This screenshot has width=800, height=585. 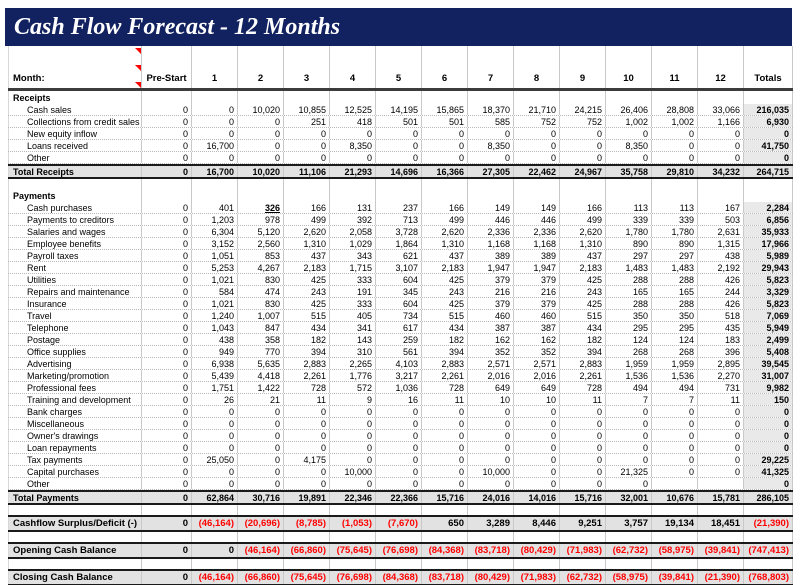 What do you see at coordinates (768, 471) in the screenshot?
I see `cell: 41,325` at bounding box center [768, 471].